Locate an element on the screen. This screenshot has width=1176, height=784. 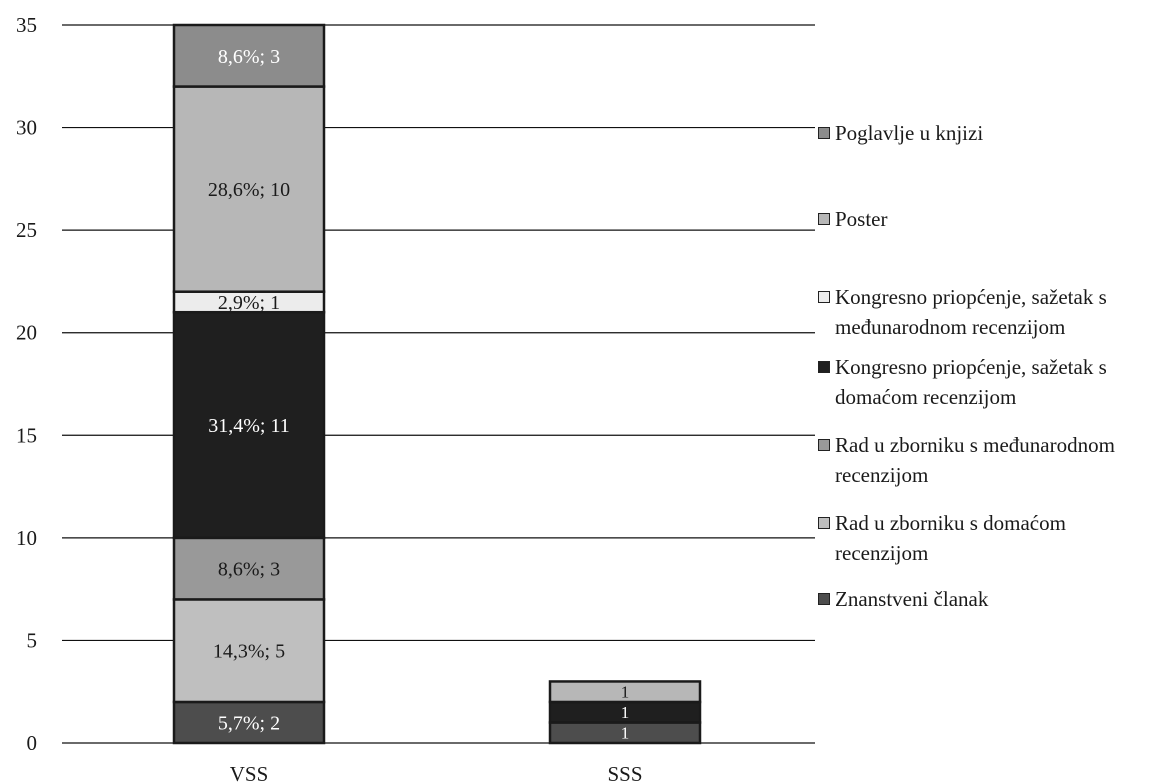
bar-data-label: 28,6%; 10 is located at coordinates (249, 190).